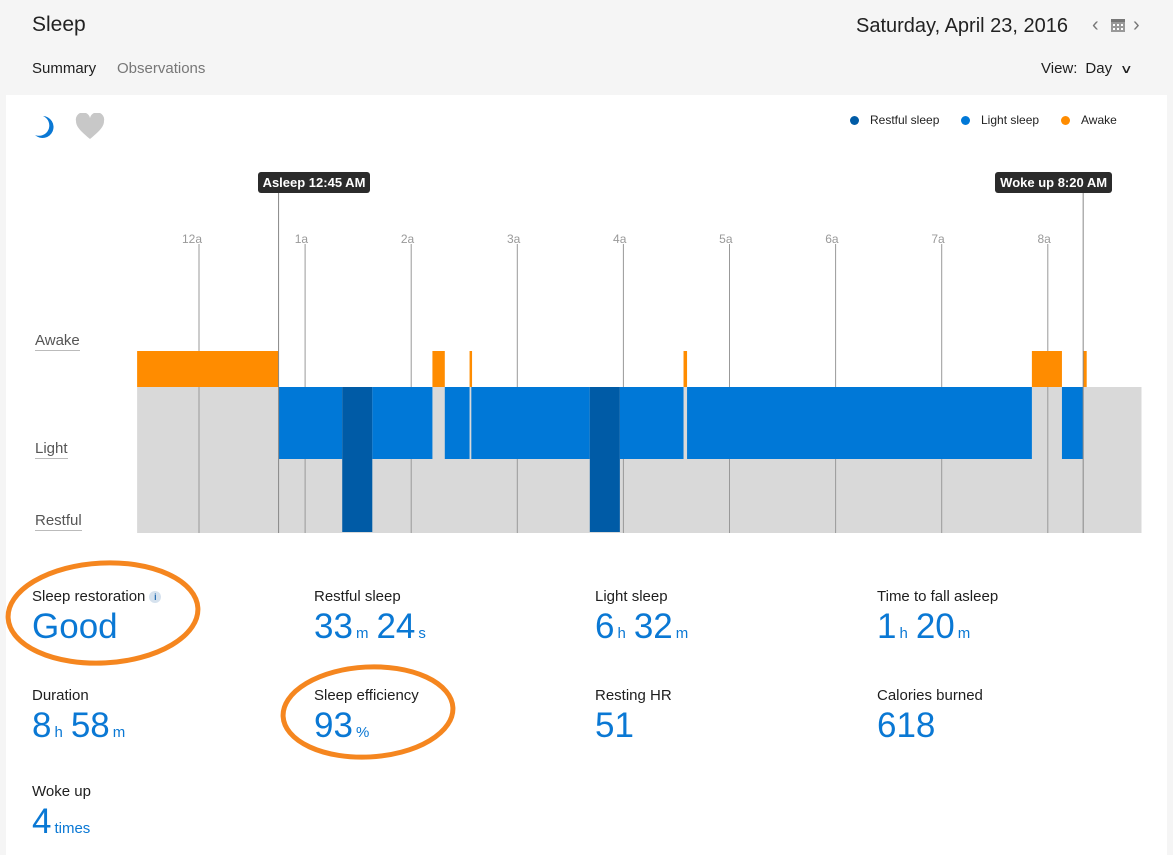 The width and height of the screenshot is (1173, 855). I want to click on stat-value: 33 m 24 s, so click(370, 626).